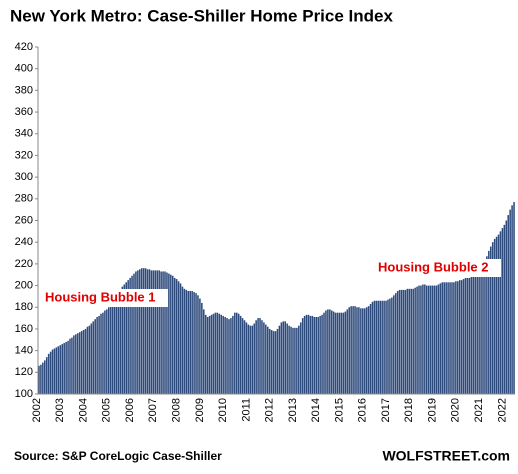  I want to click on x-tick-label: 2018, so click(409, 410).